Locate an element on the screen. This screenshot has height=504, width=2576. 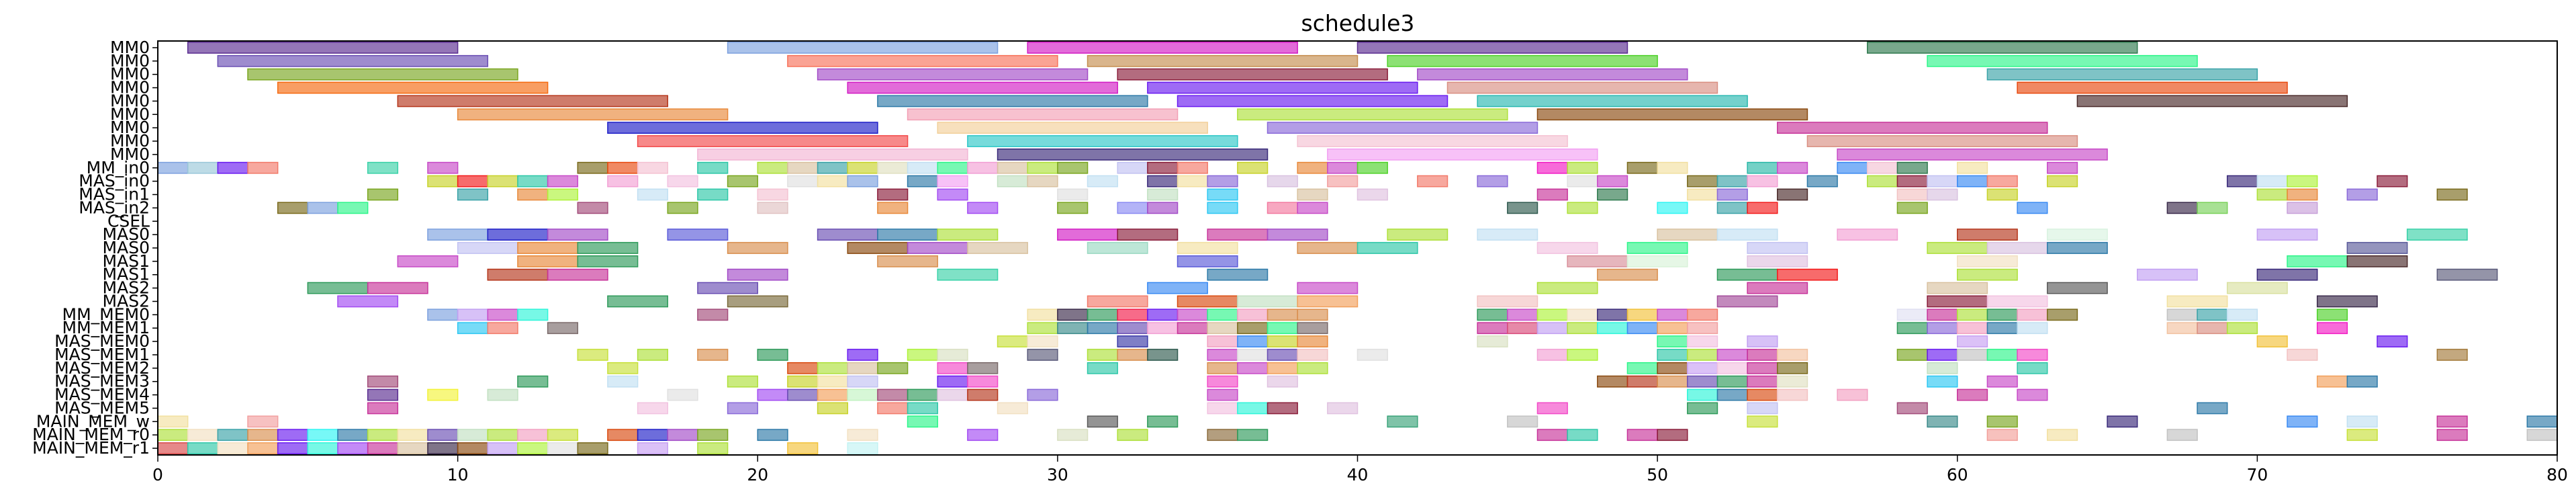
x-tick-label: 80 is located at coordinates (2557, 475).